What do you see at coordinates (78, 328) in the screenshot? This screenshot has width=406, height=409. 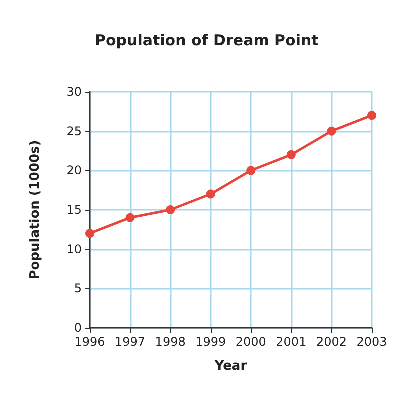 I see `y-tick-label: 0` at bounding box center [78, 328].